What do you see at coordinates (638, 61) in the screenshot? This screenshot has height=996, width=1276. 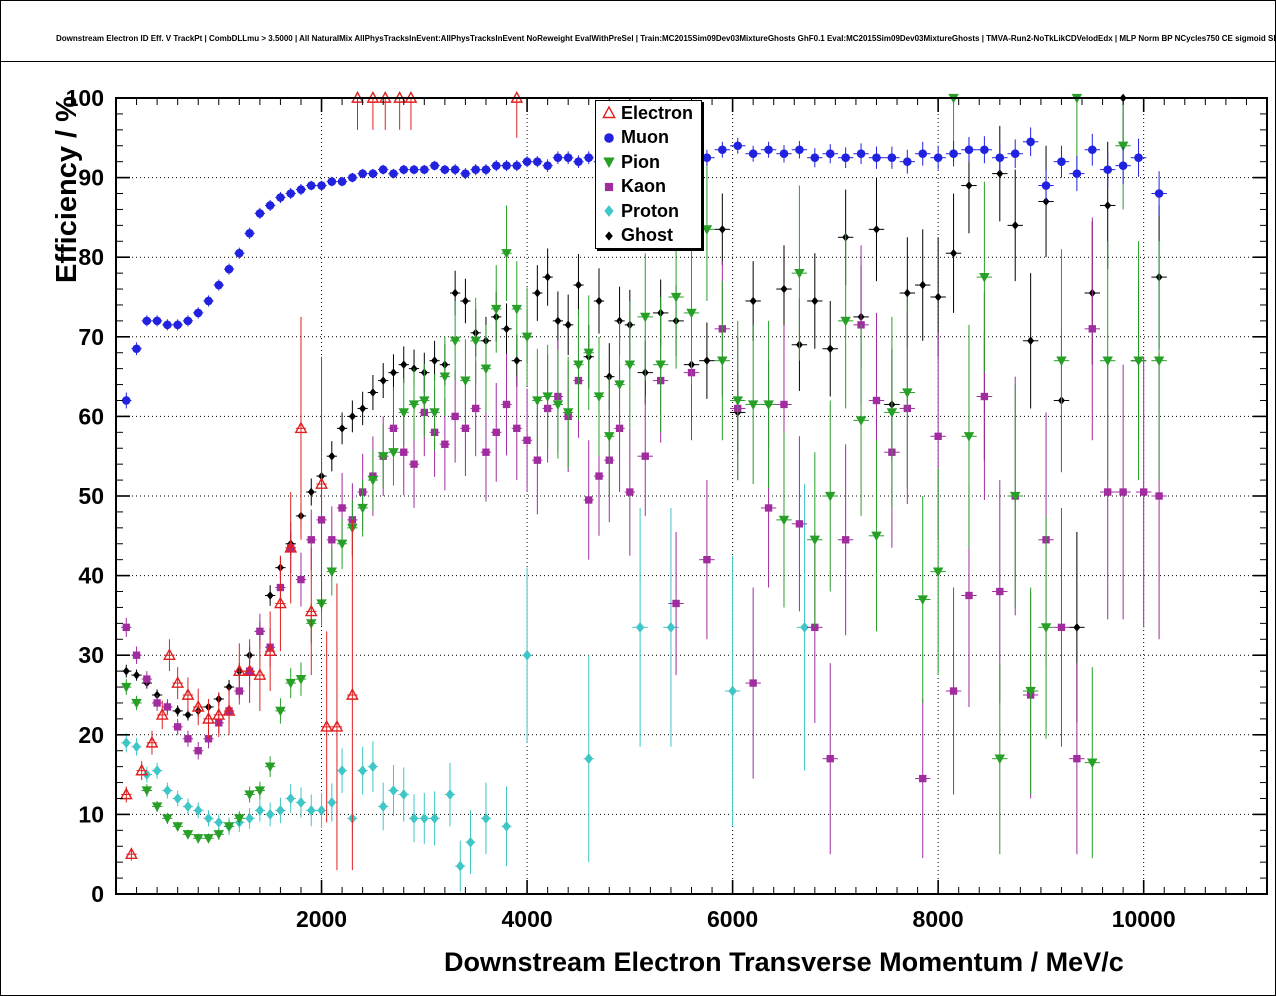 I see `pad-divider` at bounding box center [638, 61].